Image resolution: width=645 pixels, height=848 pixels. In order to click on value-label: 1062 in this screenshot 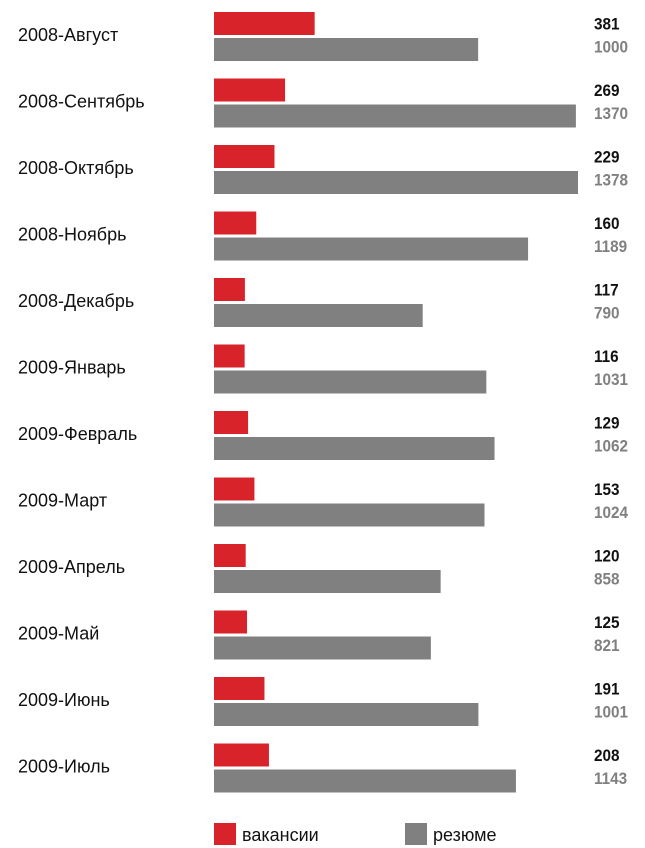, I will do `click(611, 446)`.